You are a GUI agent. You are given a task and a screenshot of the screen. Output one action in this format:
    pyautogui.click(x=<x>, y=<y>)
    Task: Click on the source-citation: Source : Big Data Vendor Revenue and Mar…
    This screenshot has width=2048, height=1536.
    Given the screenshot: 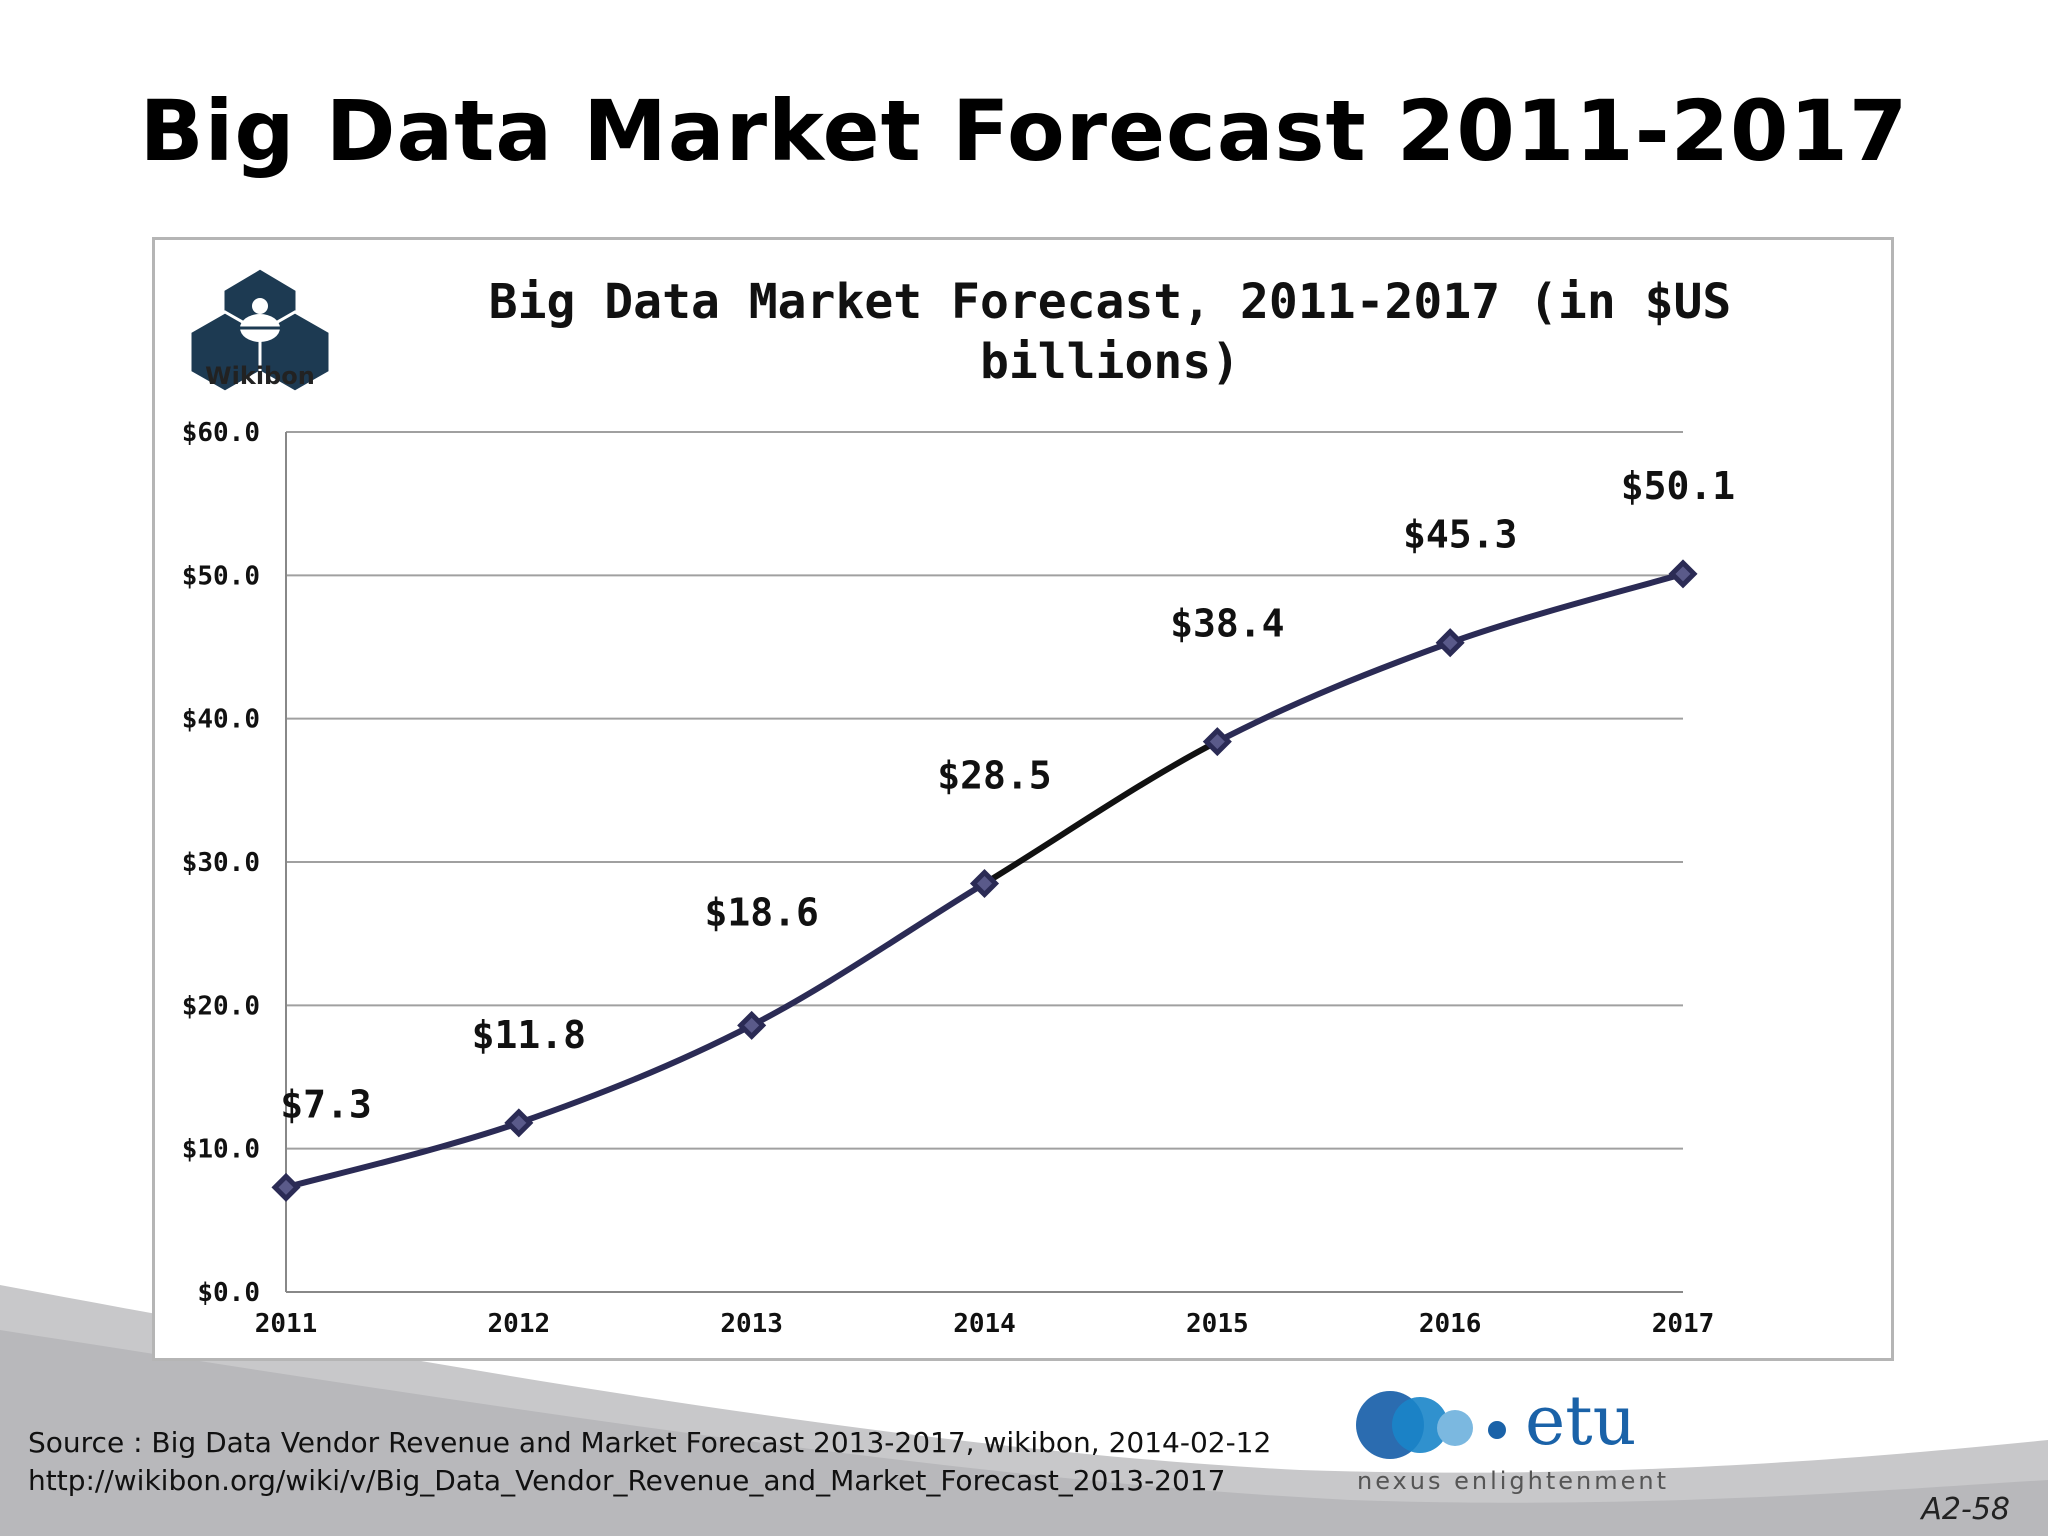 What is the action you would take?
    pyautogui.click(x=649, y=1462)
    